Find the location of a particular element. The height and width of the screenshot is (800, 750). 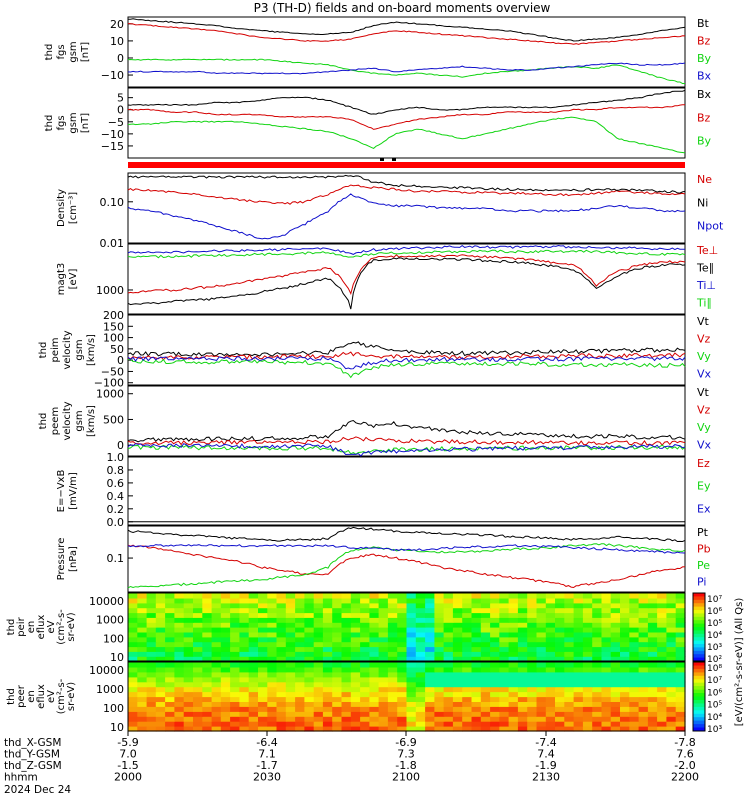

colorbar-tick-label: 10⁷ is located at coordinates (714, 600).